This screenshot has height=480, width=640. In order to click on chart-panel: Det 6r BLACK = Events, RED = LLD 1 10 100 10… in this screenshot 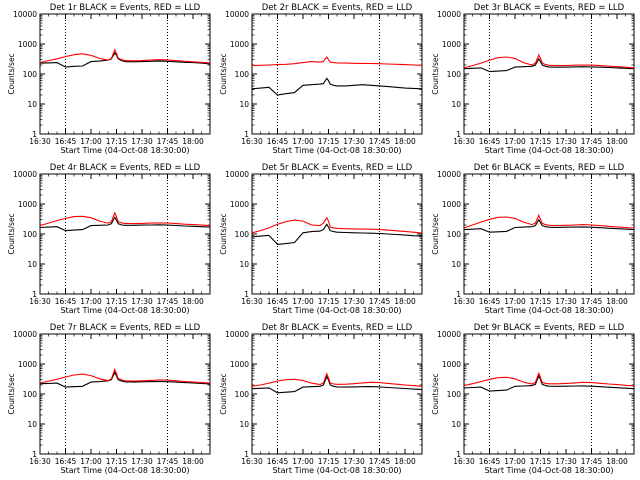, I will do `click(533, 239)`.